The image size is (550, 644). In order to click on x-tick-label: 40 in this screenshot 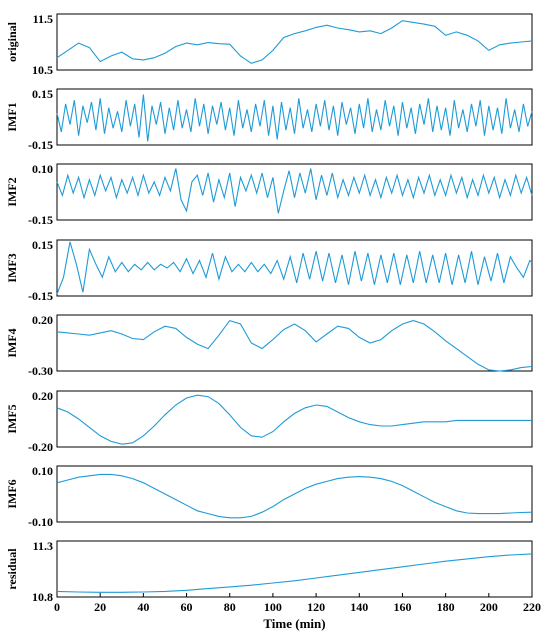, I will do `click(143, 607)`.